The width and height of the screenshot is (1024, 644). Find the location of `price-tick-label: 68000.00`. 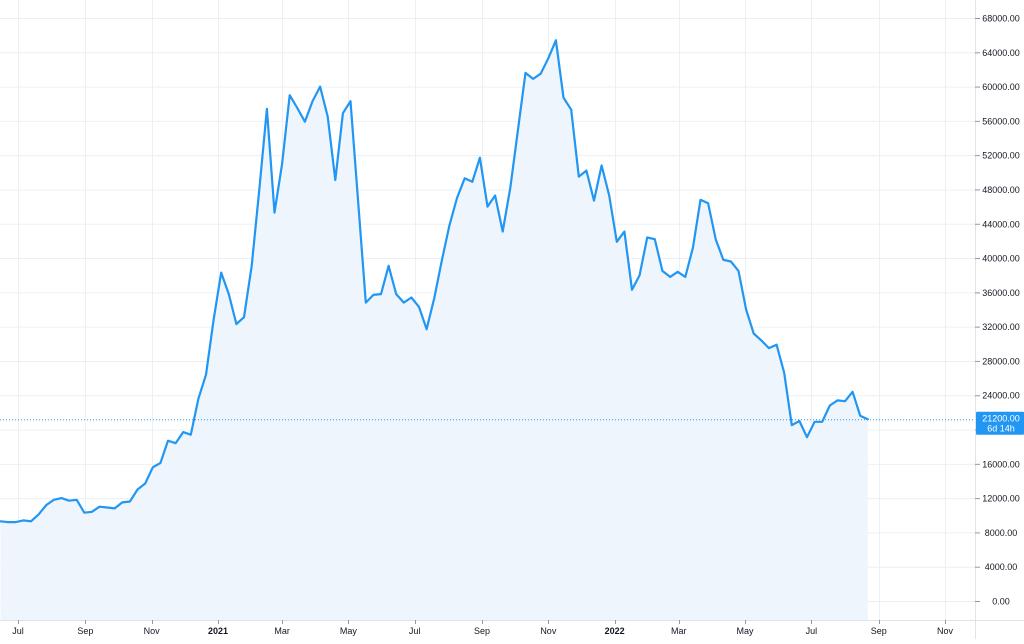

price-tick-label: 68000.00 is located at coordinates (1001, 19).